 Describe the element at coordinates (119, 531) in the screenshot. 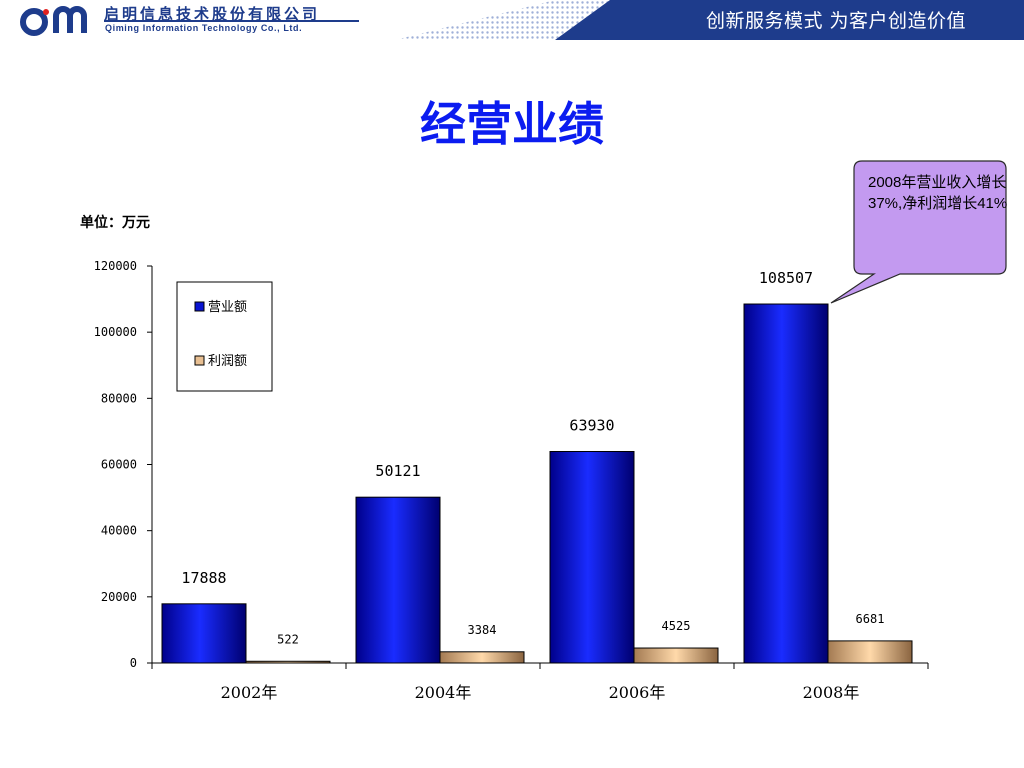

I see `y-tick-label: 40000` at that location.